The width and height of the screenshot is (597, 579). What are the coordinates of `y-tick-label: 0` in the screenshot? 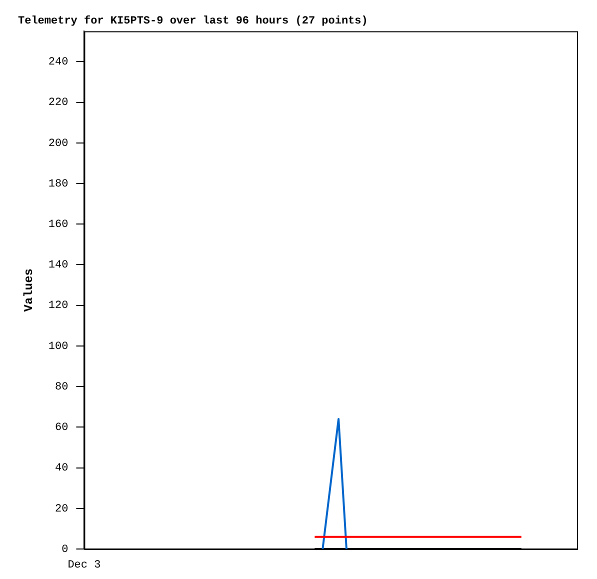 It's located at (65, 550).